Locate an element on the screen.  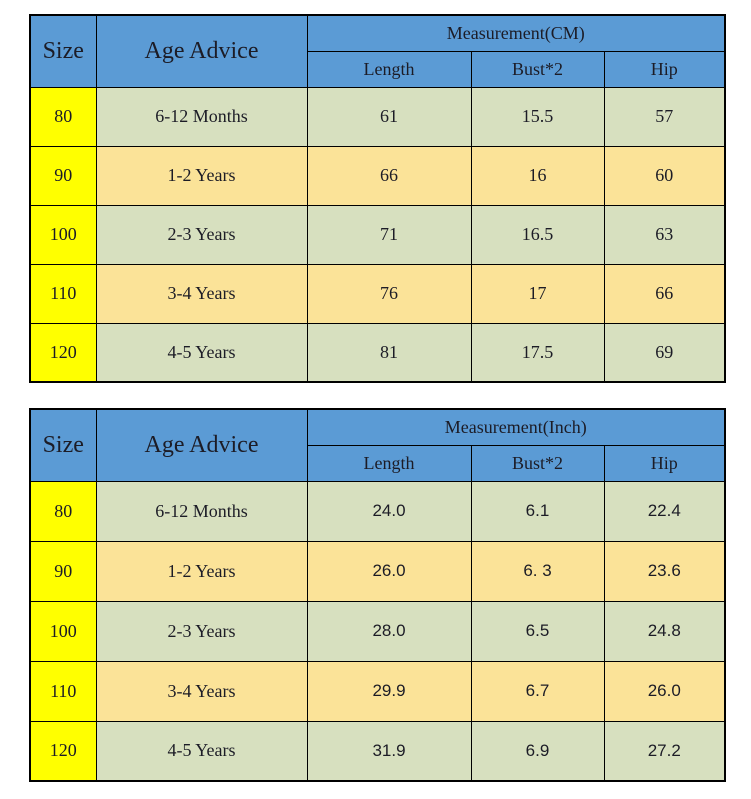
table-row: 120 4-5 Years 31.9 6.9 27.2 is located at coordinates (377, 751).